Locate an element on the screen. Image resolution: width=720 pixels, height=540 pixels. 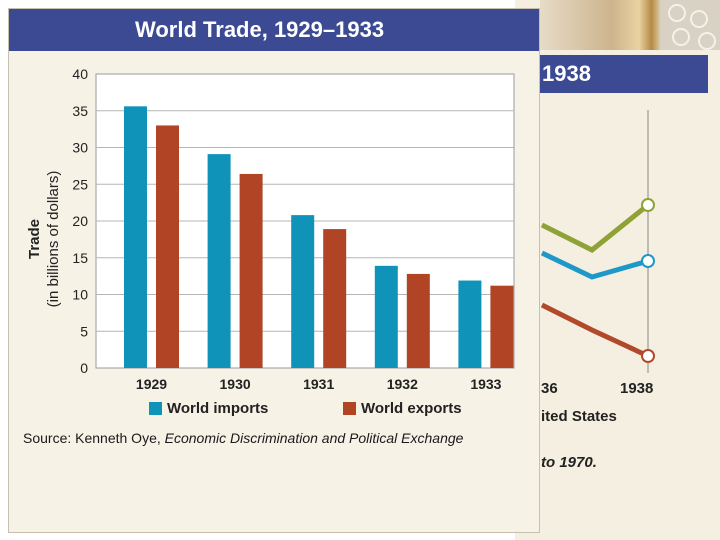
background-tick-label: 36 is located at coordinates (549, 388).